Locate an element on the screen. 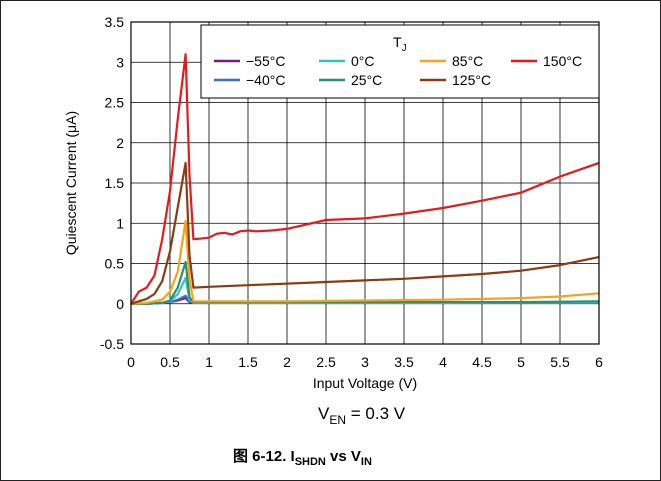 The height and width of the screenshot is (481, 661). legend-title: TJ is located at coordinates (400, 44).